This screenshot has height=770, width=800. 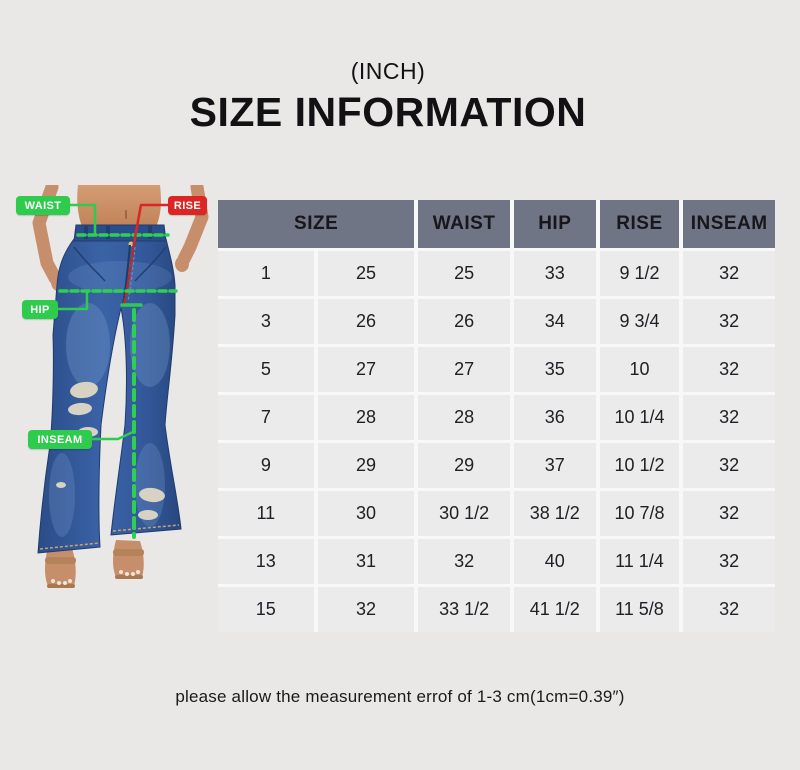 I want to click on table-cell: 9 3/4, so click(x=639, y=321).